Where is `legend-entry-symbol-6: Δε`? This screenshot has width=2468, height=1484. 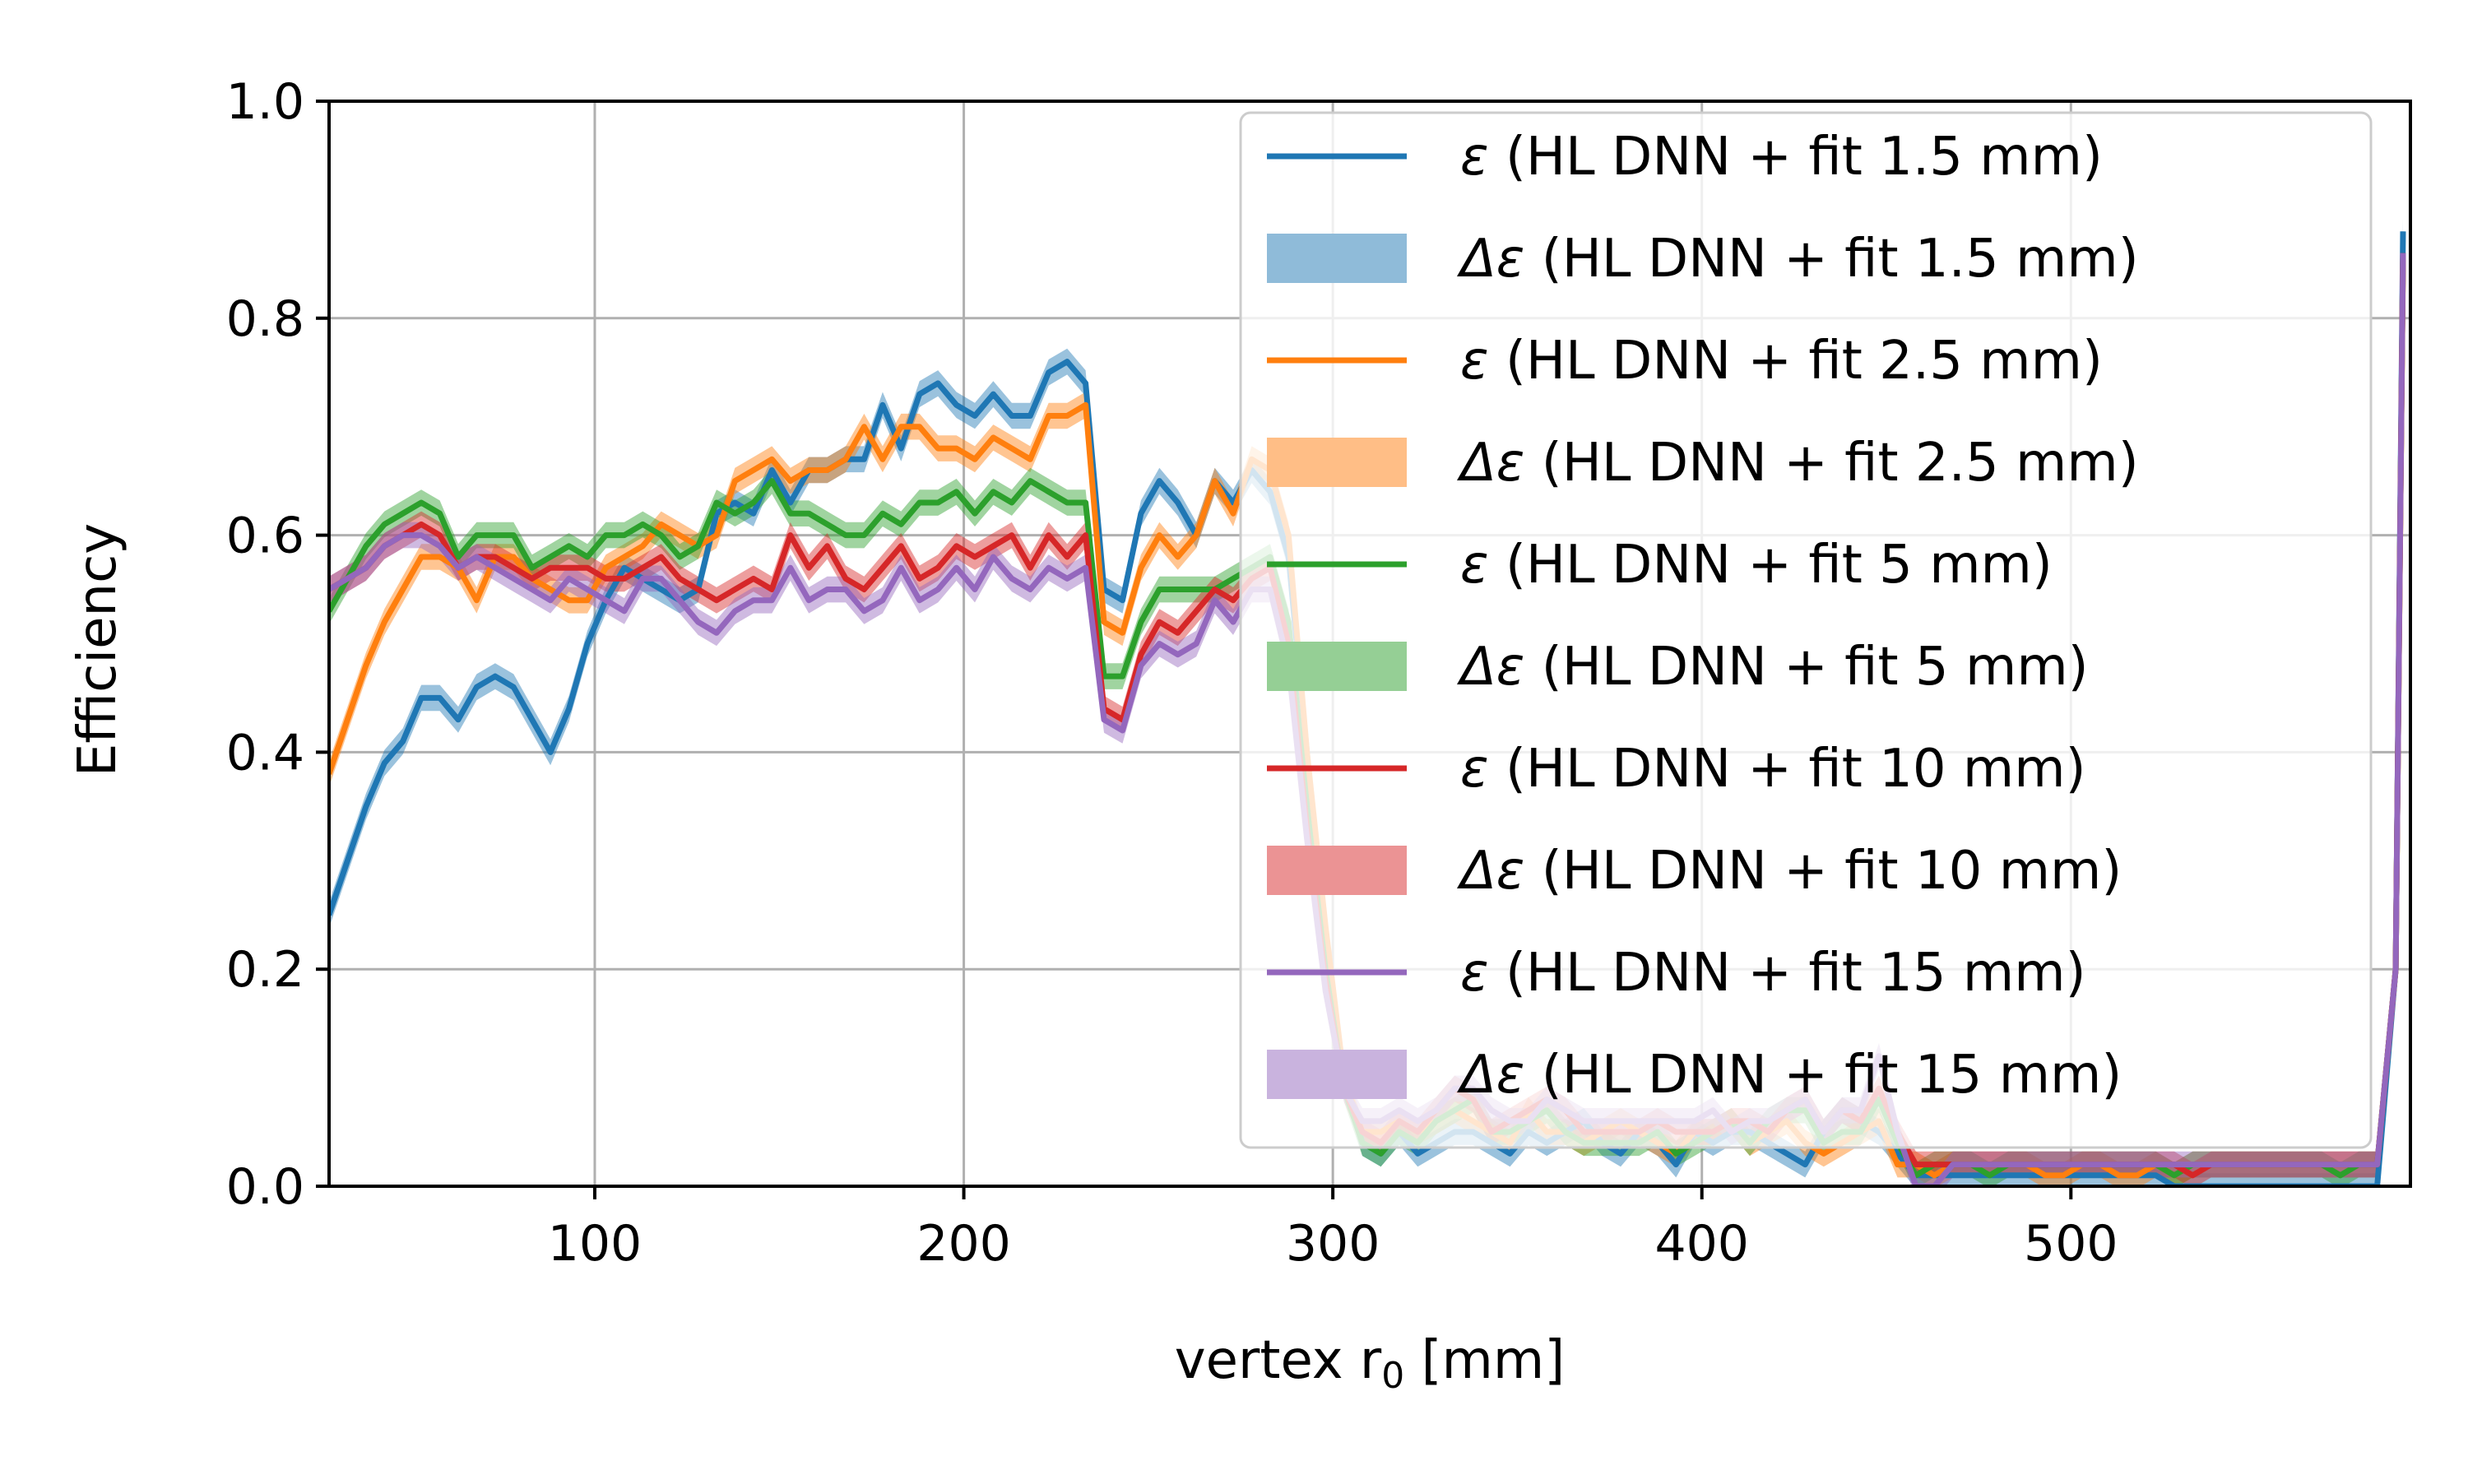
legend-entry-symbol-6: Δε is located at coordinates (1490, 667).